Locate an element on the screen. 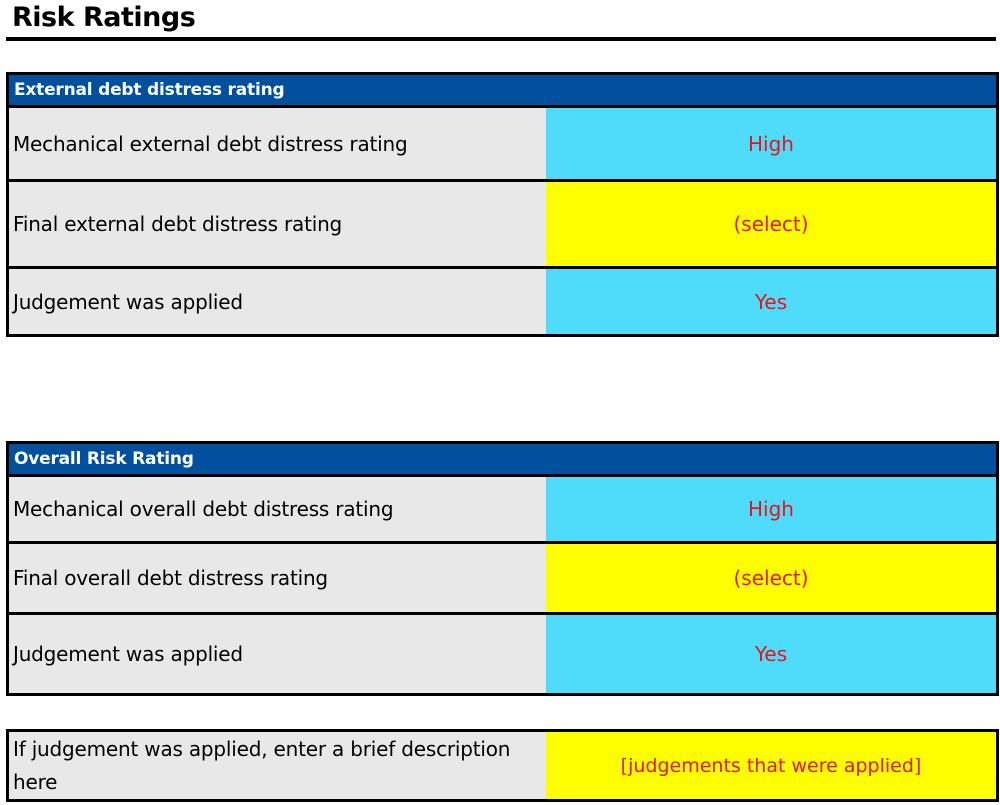 The image size is (1000, 805). final-external-rating-select: (select) is located at coordinates (771, 224).